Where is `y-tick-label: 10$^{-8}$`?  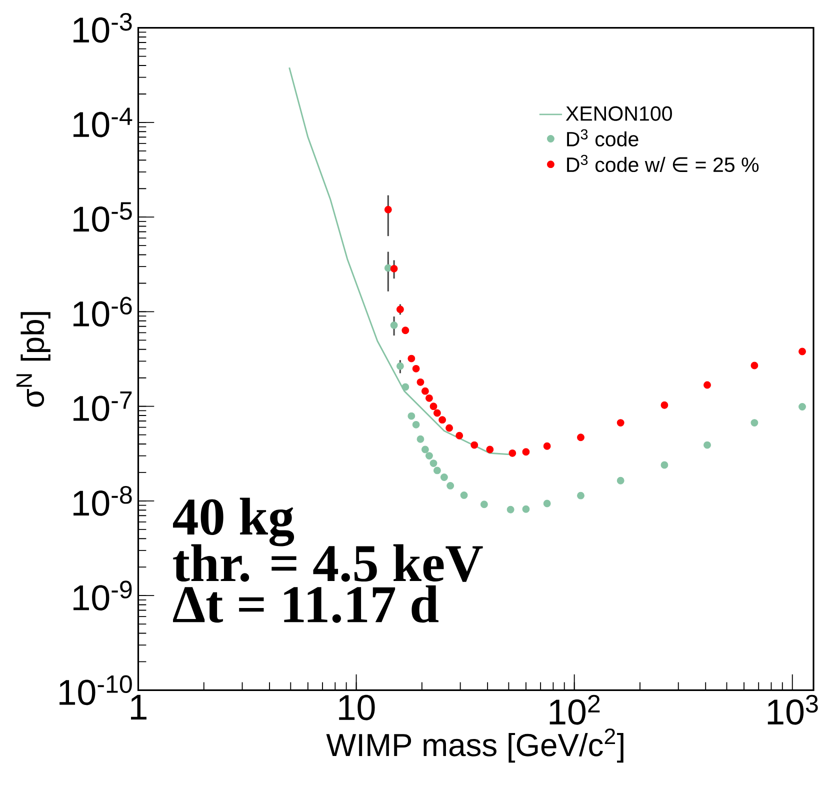
y-tick-label: 10$^{-8}$ is located at coordinates (103, 501).